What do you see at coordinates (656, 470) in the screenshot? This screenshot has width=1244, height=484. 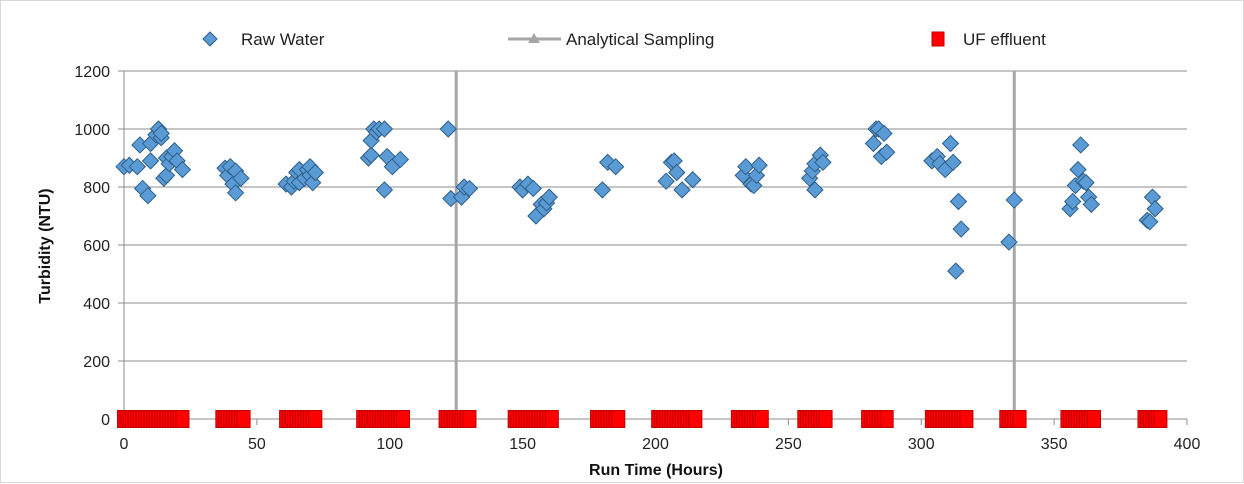 I see `x-axis-title: Run Time (Hours)` at bounding box center [656, 470].